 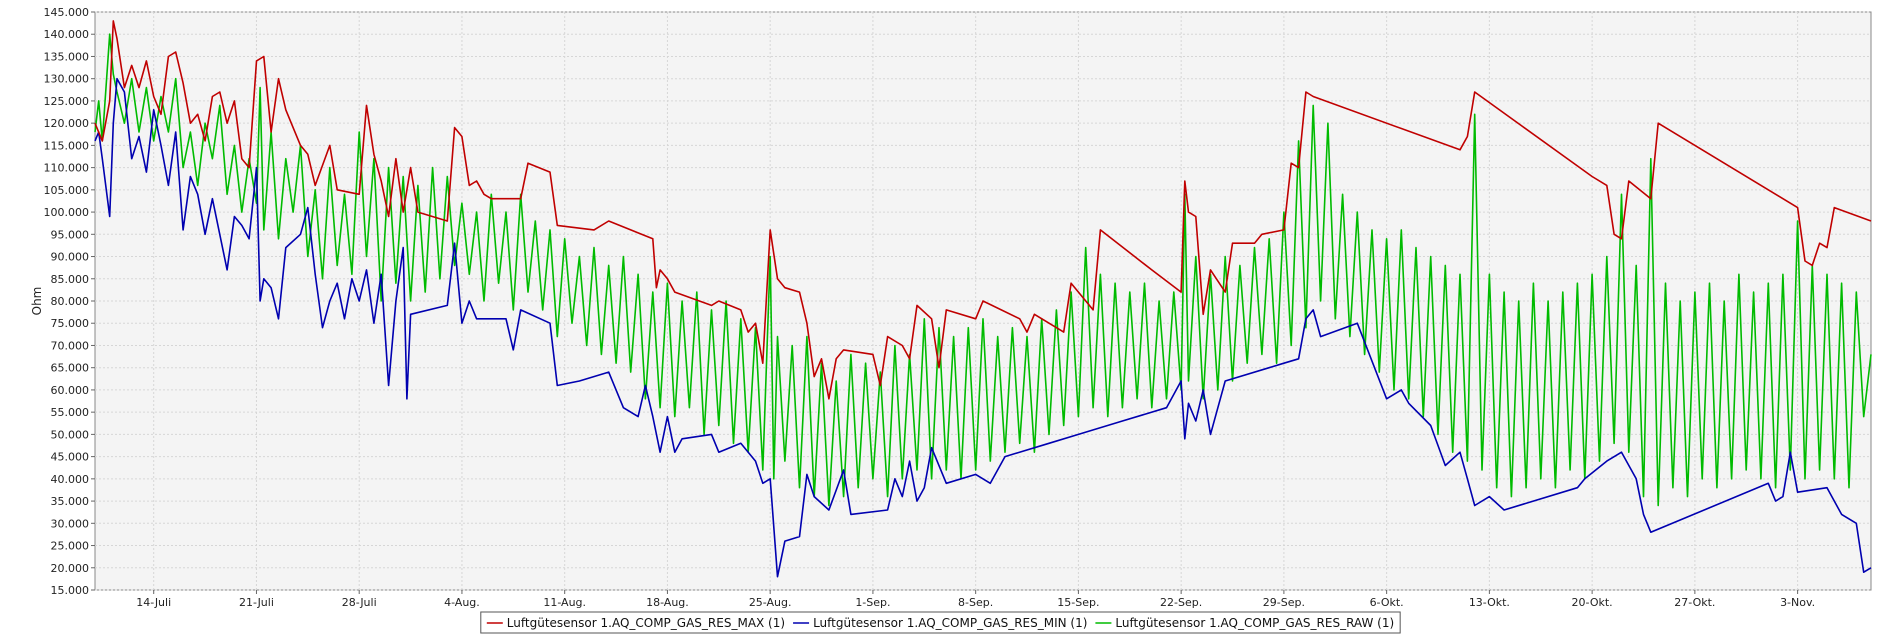 I want to click on x-tick-label: 22-Sep., so click(x=1181, y=602).